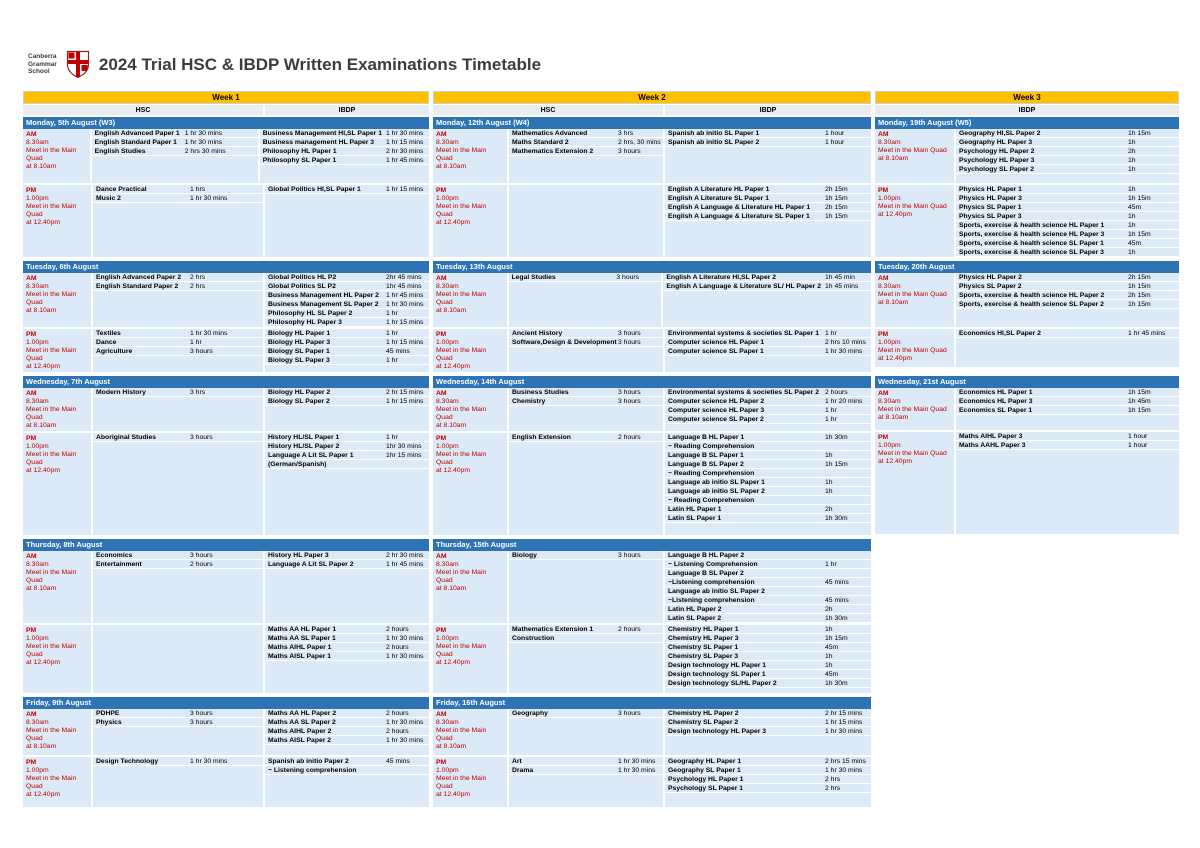 The height and width of the screenshot is (848, 1200). I want to click on exam-row: Spanish ab initio Paper 2 45 mins, so click(347, 761).